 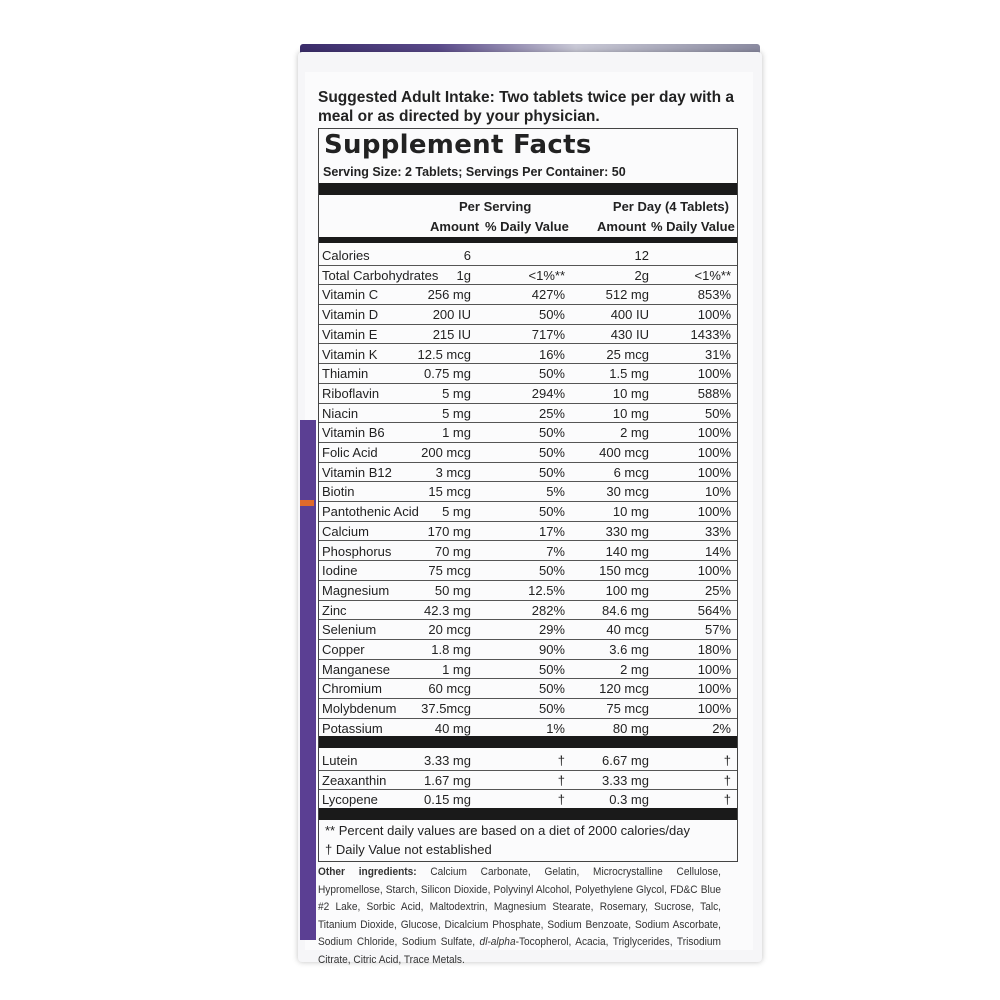 I want to click on day-amount: 330 mg, so click(x=627, y=531).